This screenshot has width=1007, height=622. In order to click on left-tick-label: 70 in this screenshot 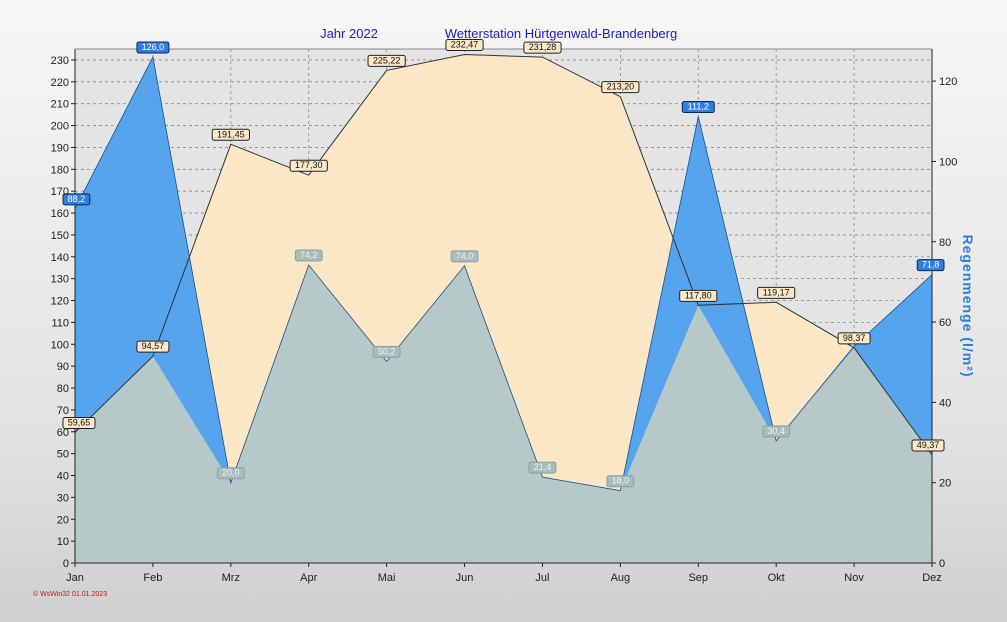, I will do `click(63, 411)`.